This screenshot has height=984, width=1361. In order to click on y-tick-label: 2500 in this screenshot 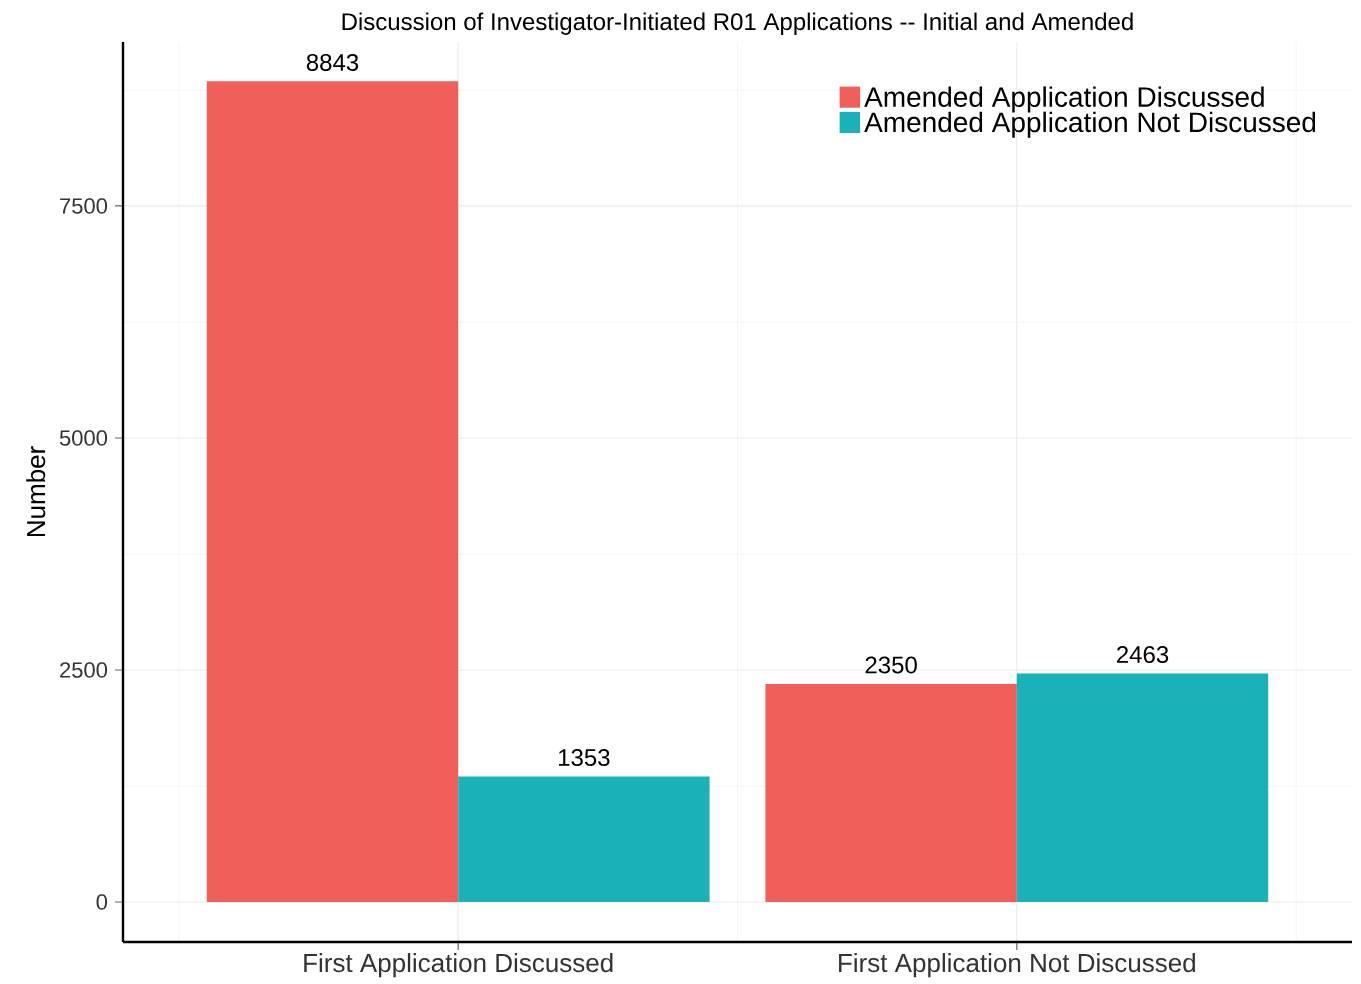, I will do `click(84, 670)`.